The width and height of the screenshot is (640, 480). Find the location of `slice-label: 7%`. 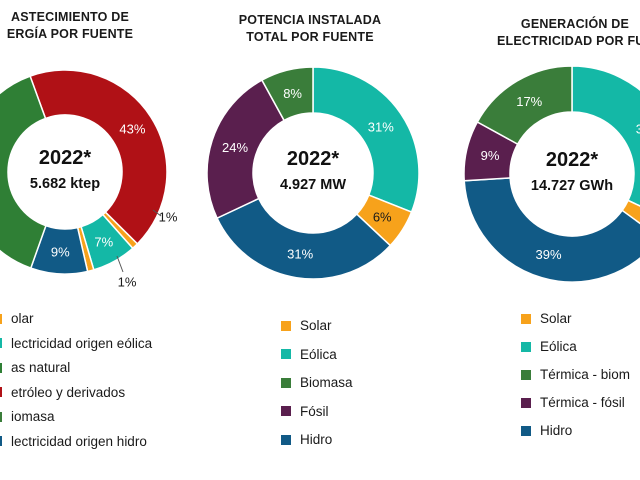

slice-label: 7% is located at coordinates (103, 241).